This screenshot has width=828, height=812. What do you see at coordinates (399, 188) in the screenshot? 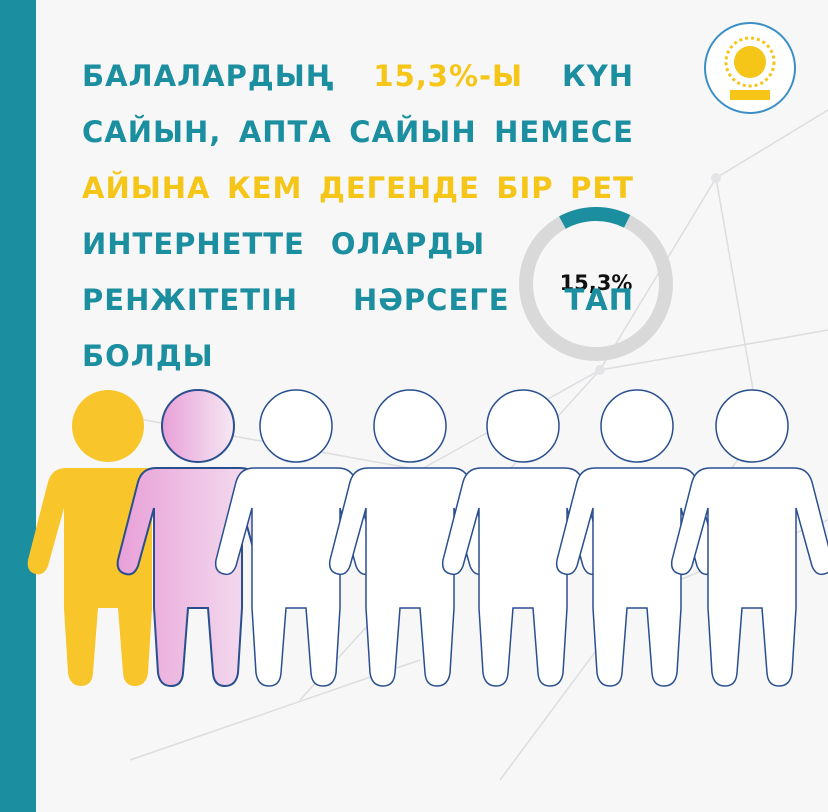
I see `headline-word: ДЕГЕНДЕ` at bounding box center [399, 188].